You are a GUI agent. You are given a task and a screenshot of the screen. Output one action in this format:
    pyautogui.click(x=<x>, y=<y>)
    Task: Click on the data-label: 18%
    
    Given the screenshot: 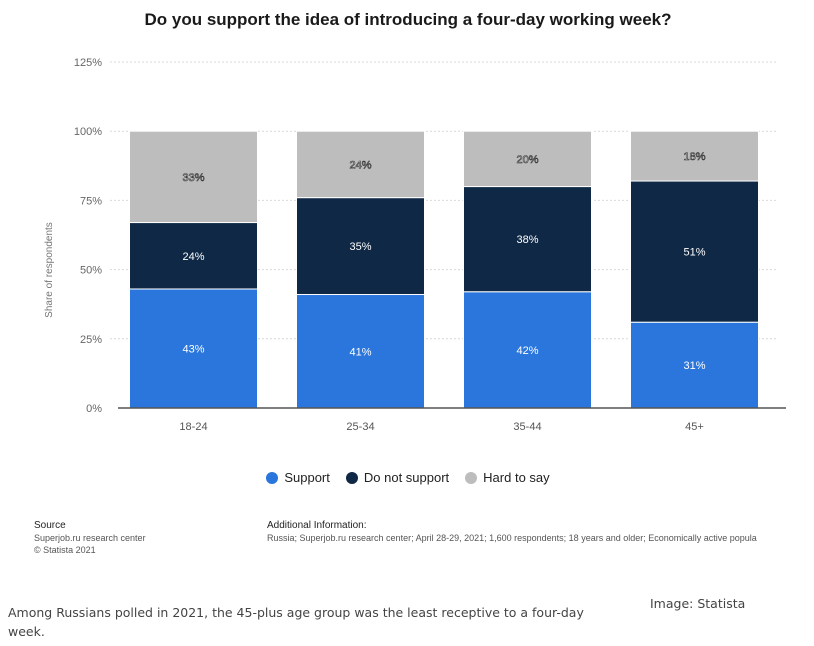 What is the action you would take?
    pyautogui.click(x=694, y=157)
    